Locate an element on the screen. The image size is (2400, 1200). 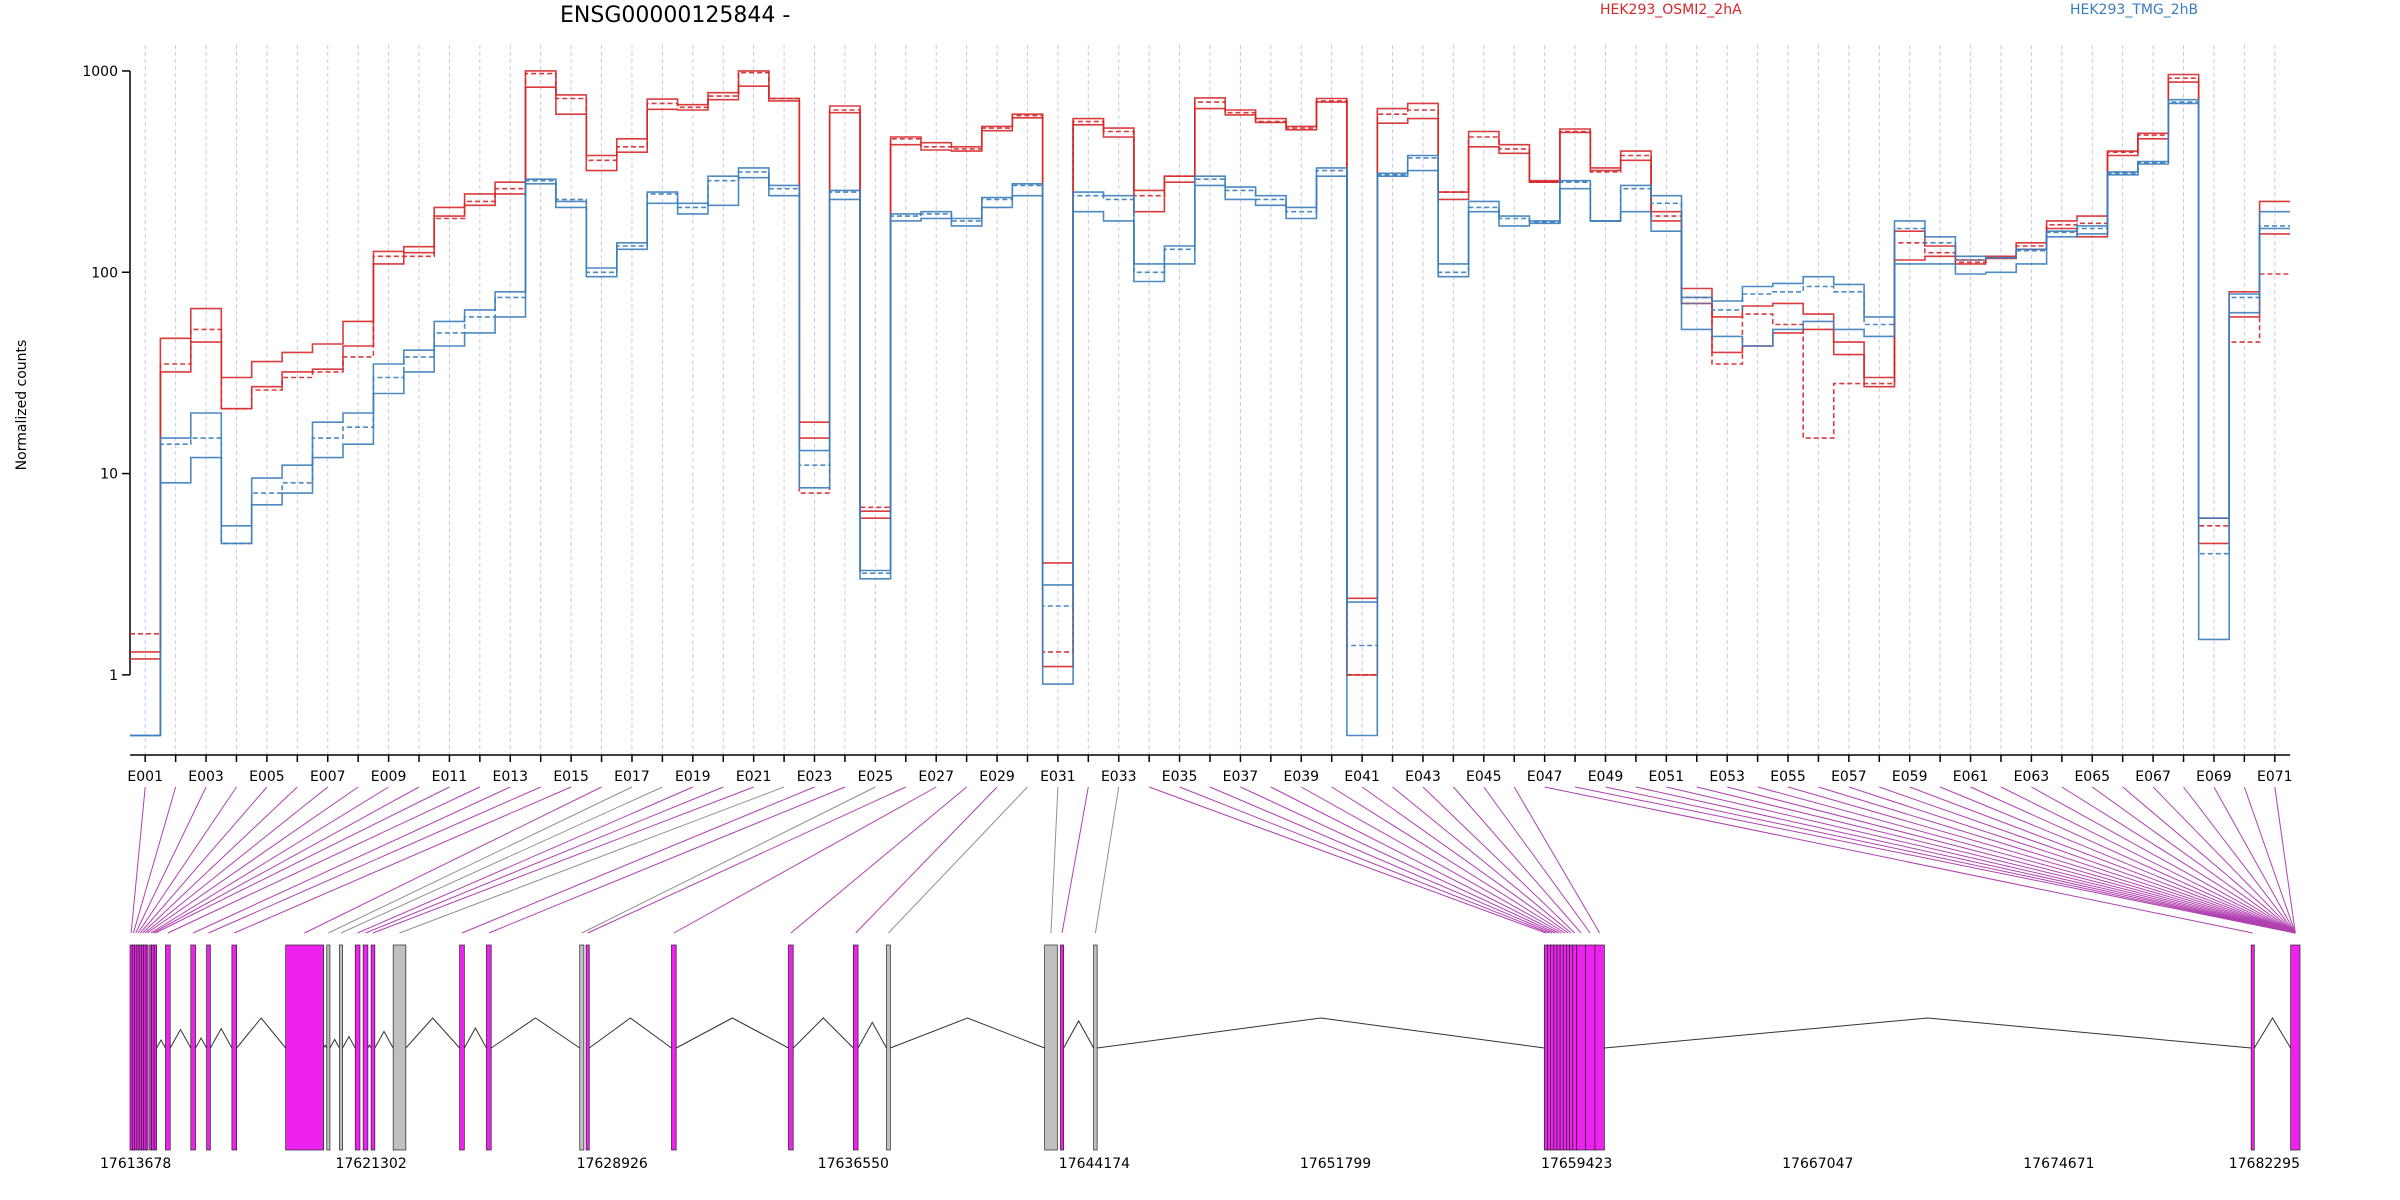
coordinate-label: 17674671 is located at coordinates (2058, 1164).